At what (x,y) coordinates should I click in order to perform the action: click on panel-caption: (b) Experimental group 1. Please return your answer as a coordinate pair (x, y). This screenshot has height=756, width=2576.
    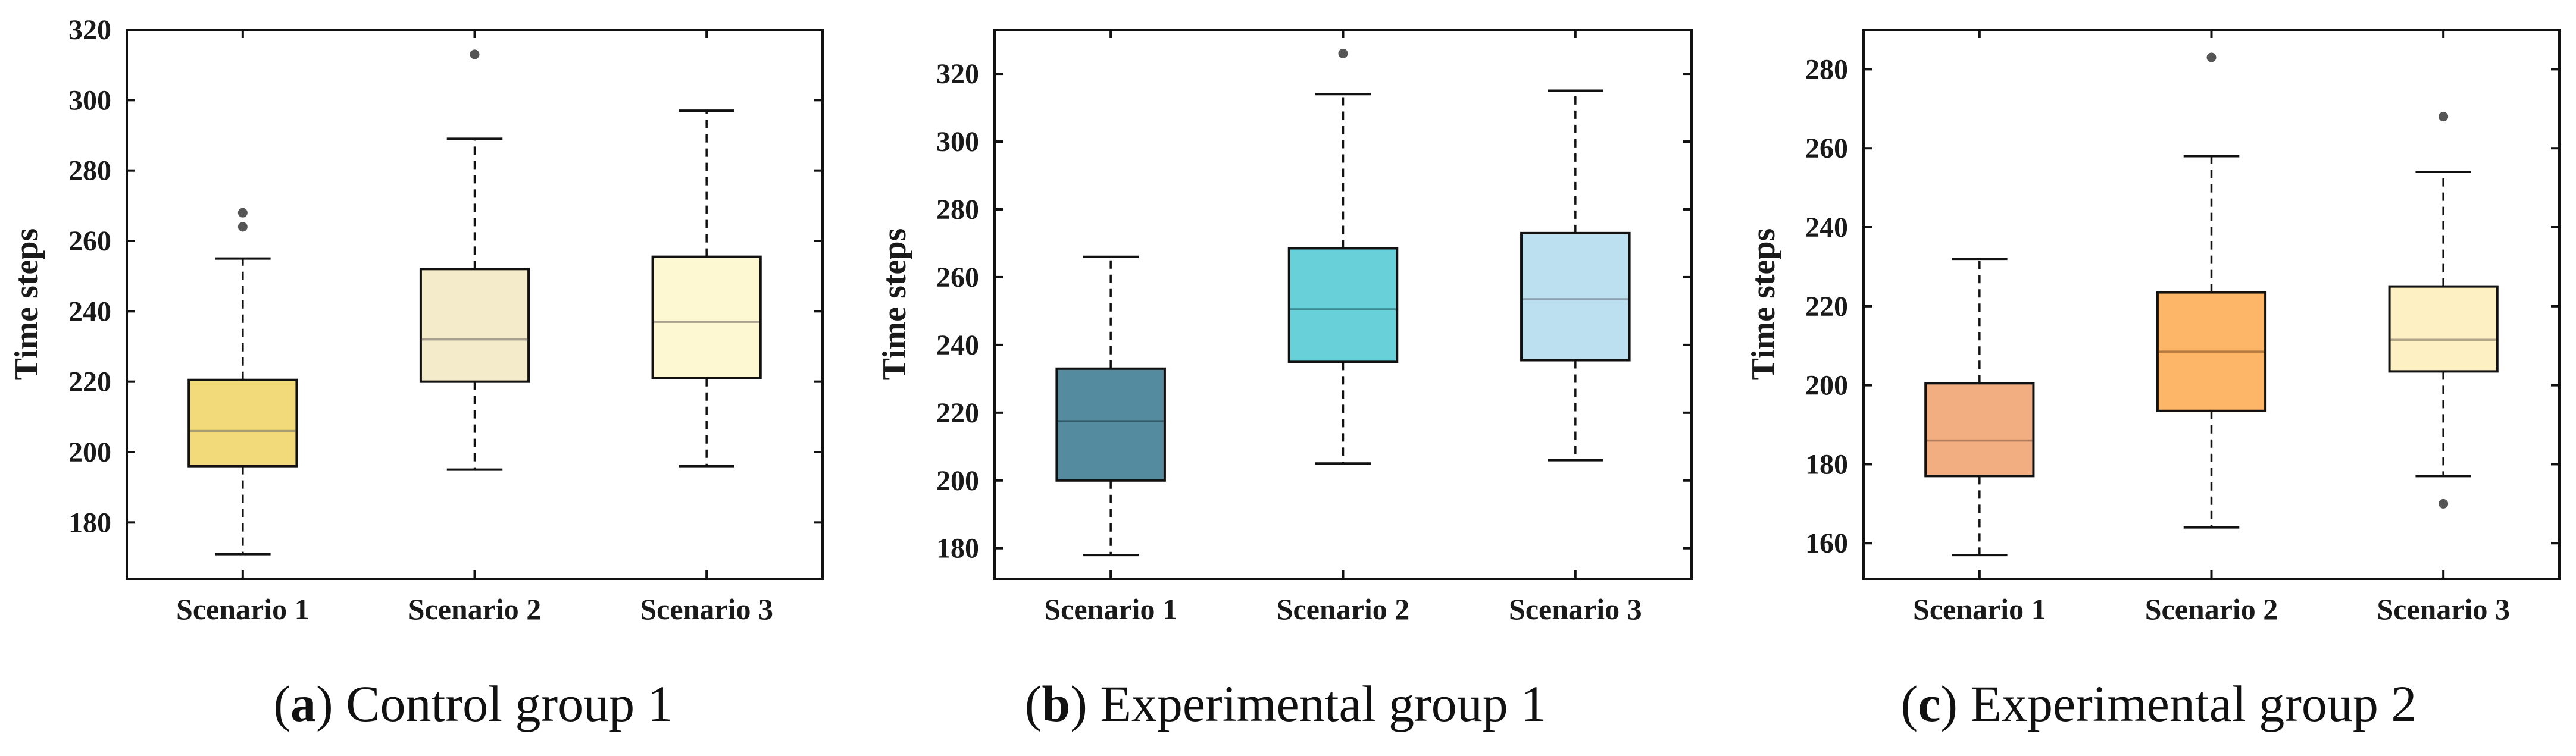
    Looking at the image, I should click on (1286, 703).